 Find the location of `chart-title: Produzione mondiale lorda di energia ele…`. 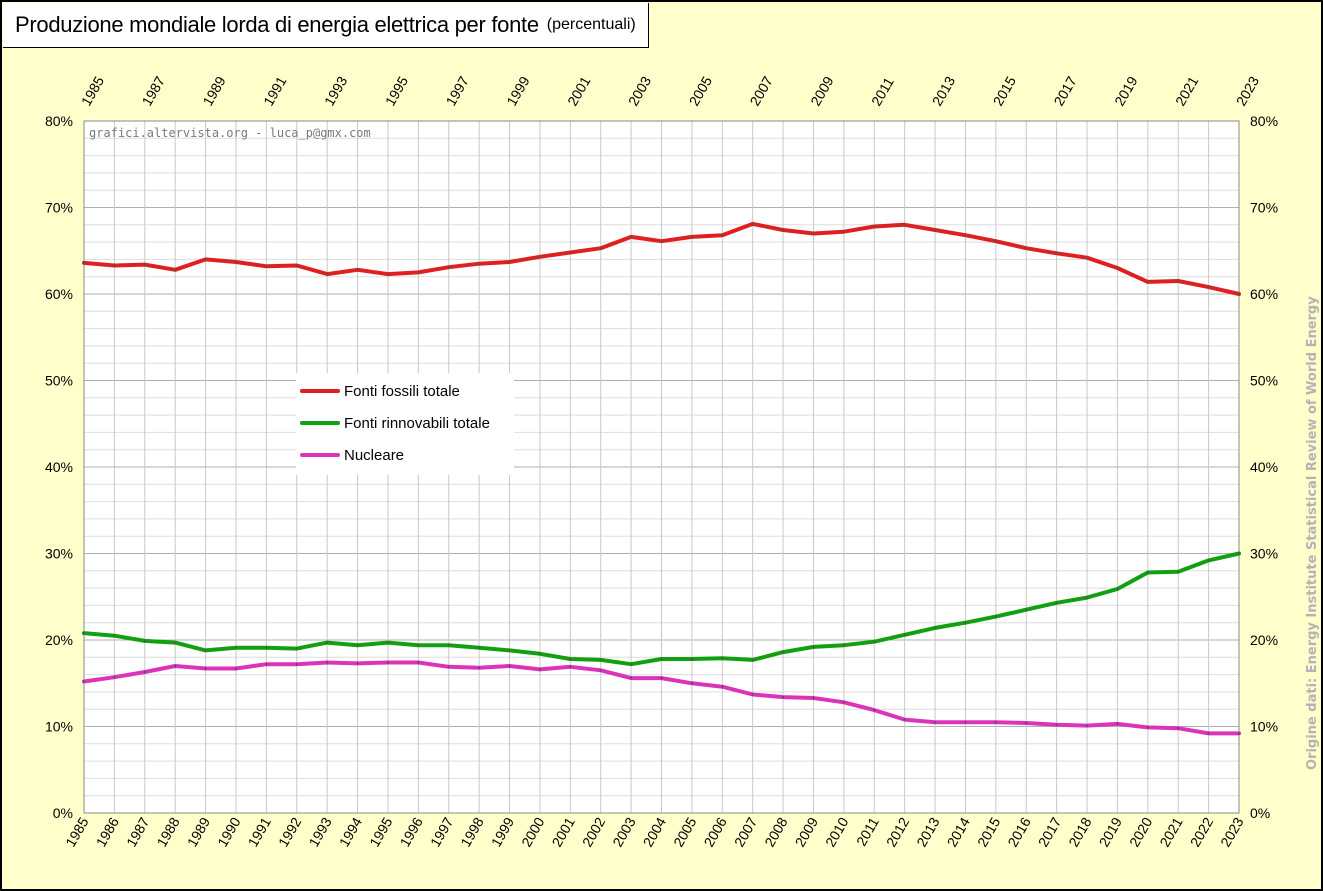

chart-title: Produzione mondiale lorda di energia ele… is located at coordinates (277, 24).